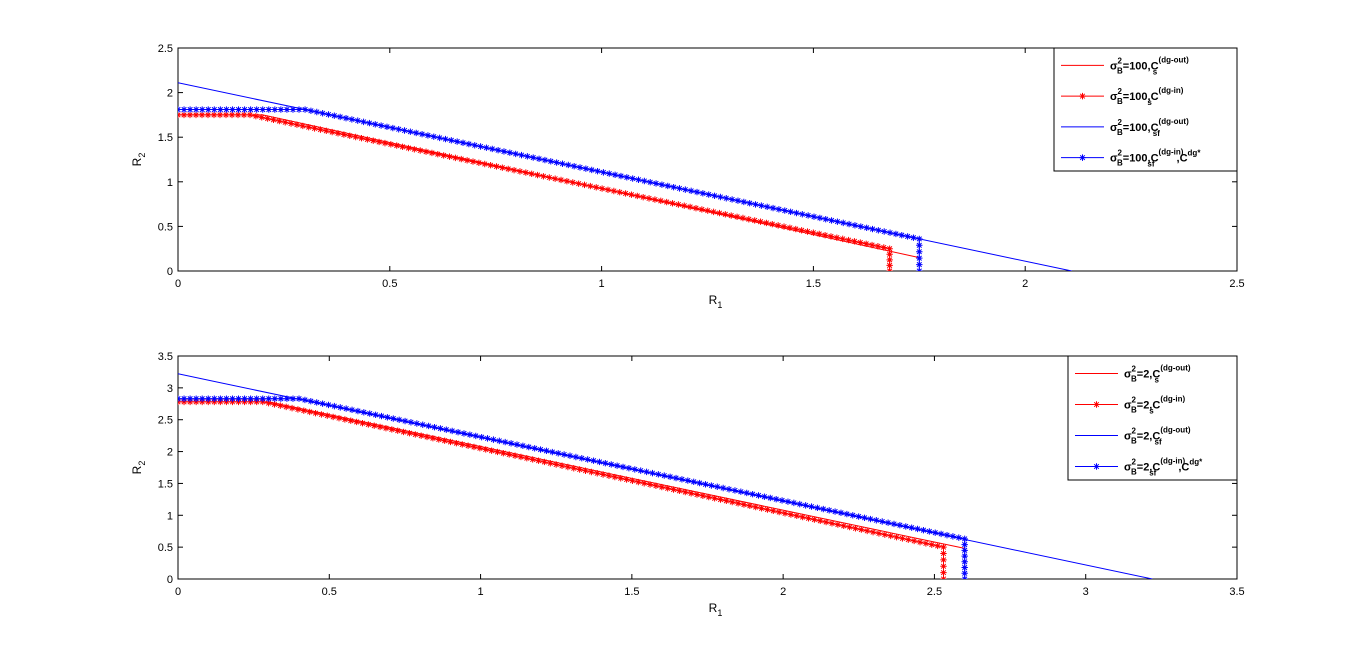  I want to click on legend-entry: σ2 B=100,C(dg-out) s, so click(1125, 65).